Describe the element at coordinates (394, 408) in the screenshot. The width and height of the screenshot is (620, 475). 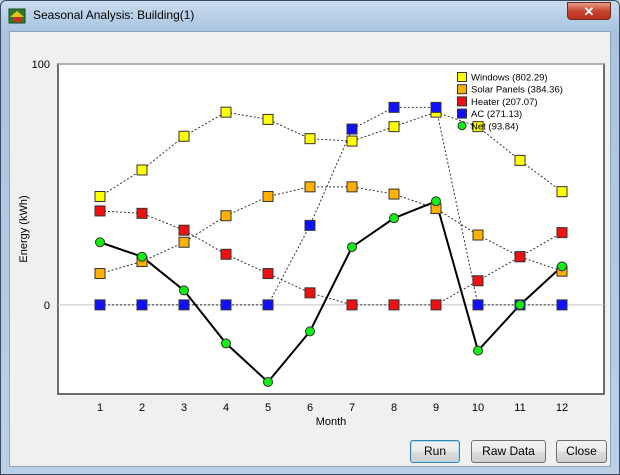
I see `x-tick-label: 8` at that location.